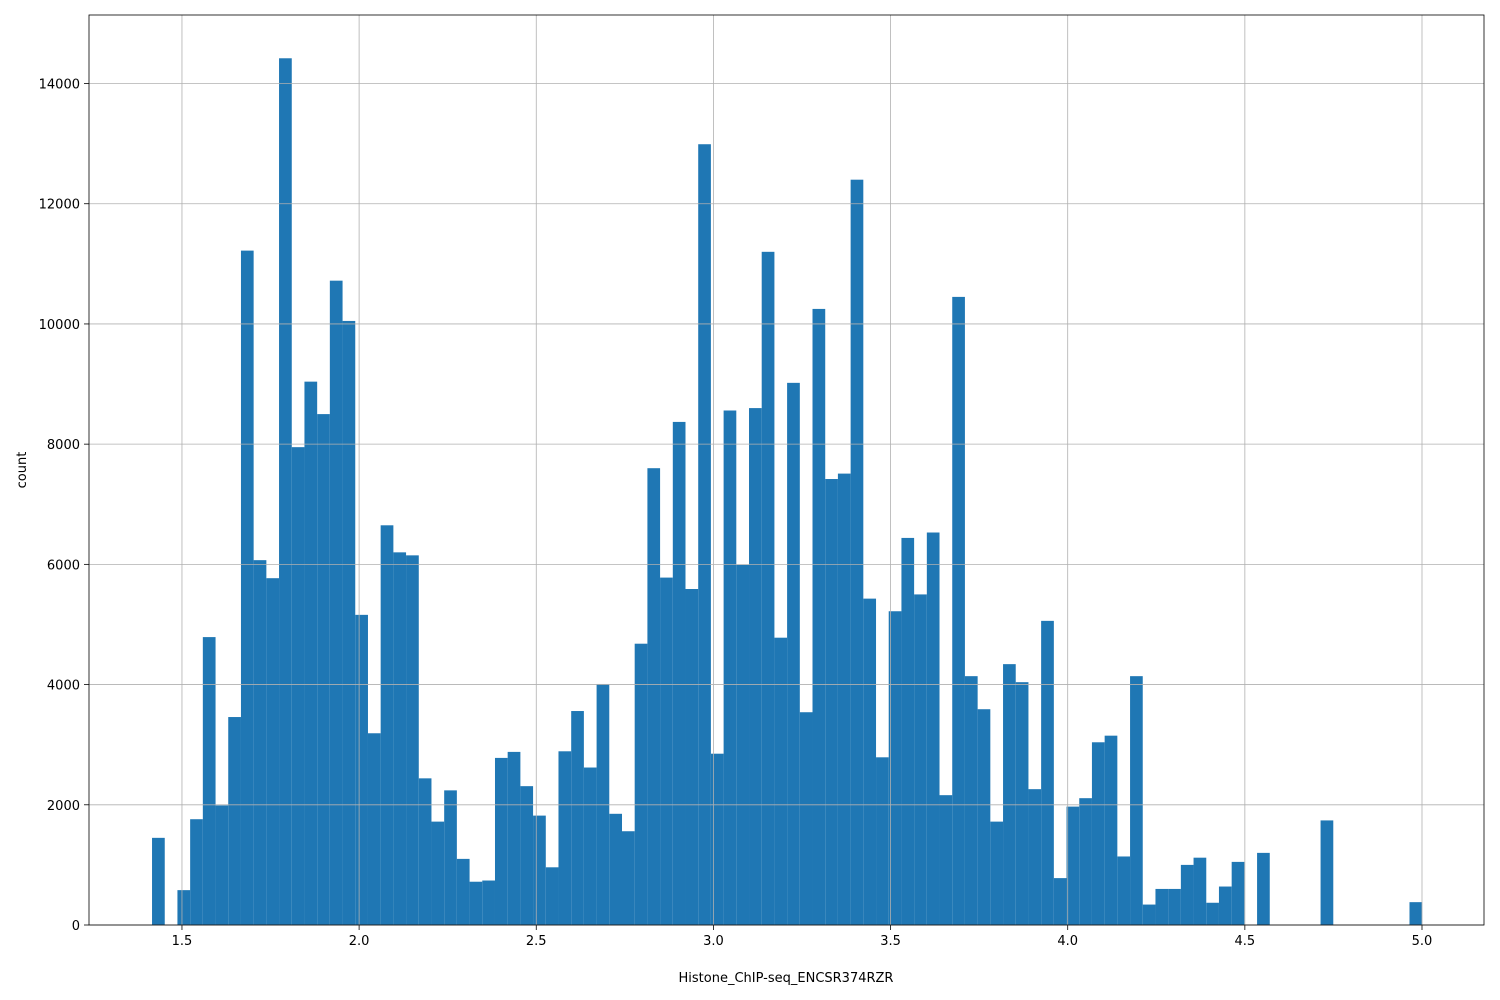  What do you see at coordinates (22, 470) in the screenshot?
I see `y-axis-label: count` at bounding box center [22, 470].